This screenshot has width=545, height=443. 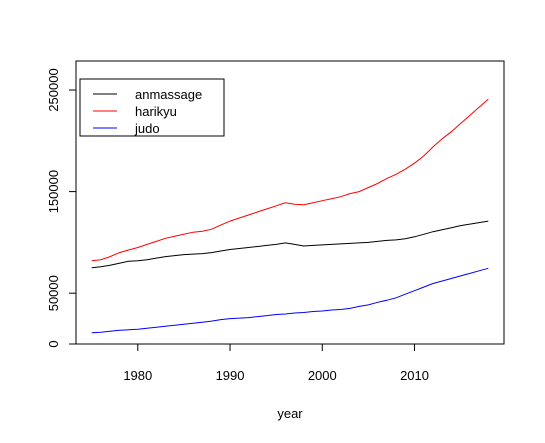 I want to click on x-tick-label: 1990, so click(x=230, y=375).